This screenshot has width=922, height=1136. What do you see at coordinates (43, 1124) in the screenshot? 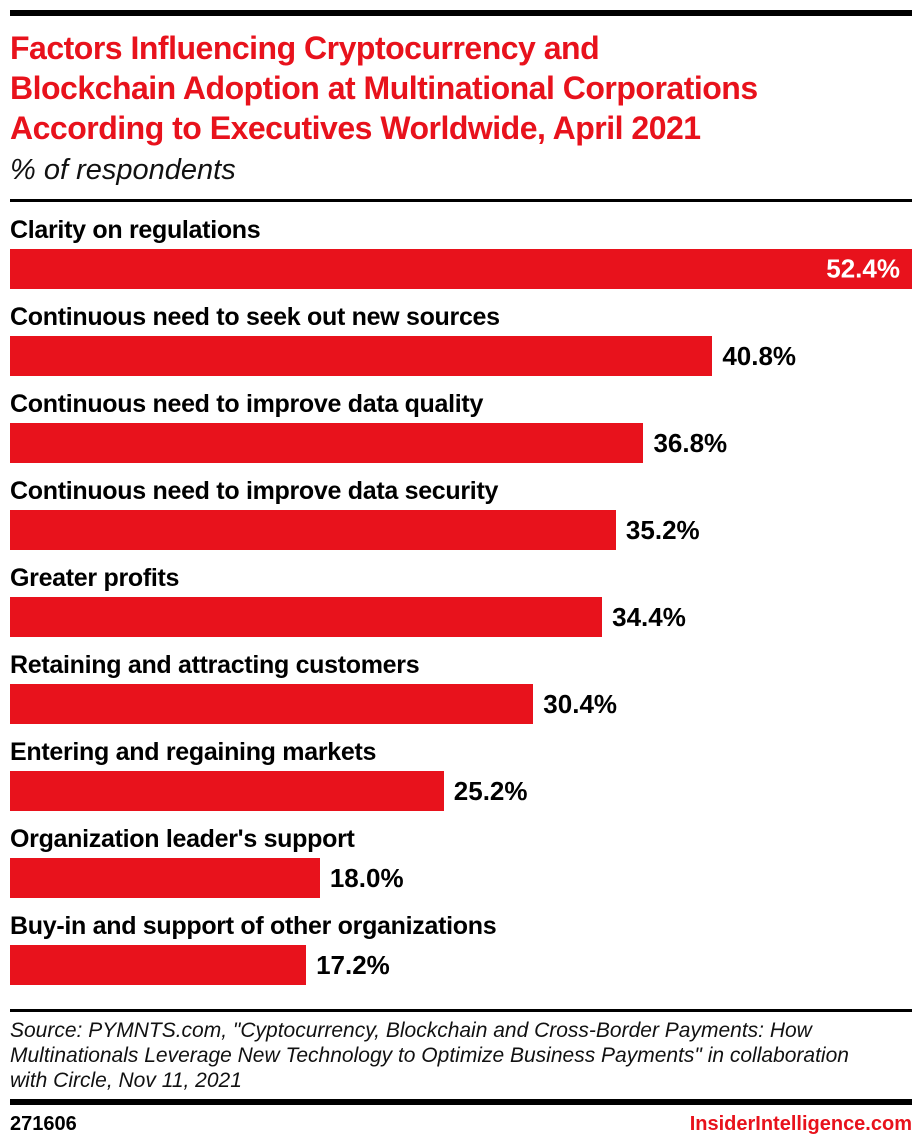
I see `chart-id: 271606` at bounding box center [43, 1124].